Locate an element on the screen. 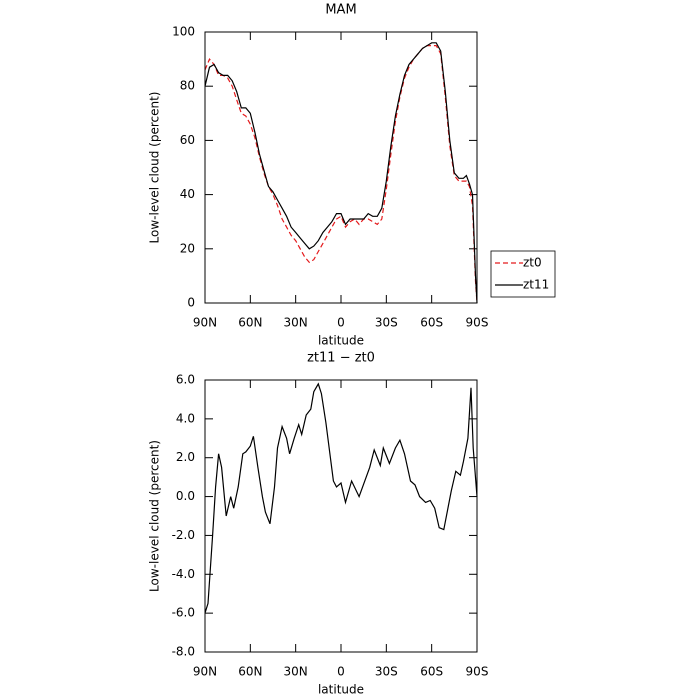 The height and width of the screenshot is (700, 700). y-tick-label: 6.0 is located at coordinates (185, 380).